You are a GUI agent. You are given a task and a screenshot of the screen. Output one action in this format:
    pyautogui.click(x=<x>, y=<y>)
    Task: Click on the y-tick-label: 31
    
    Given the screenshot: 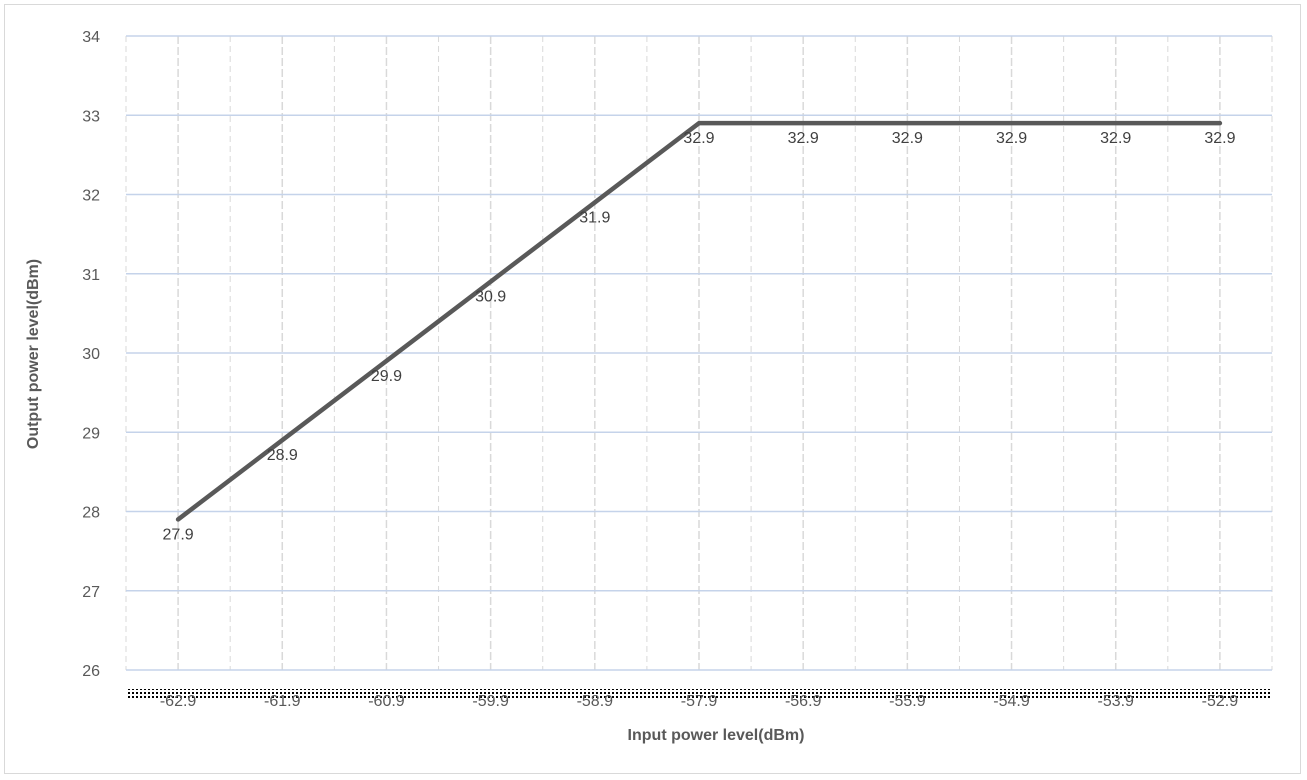 What is the action you would take?
    pyautogui.click(x=91, y=275)
    